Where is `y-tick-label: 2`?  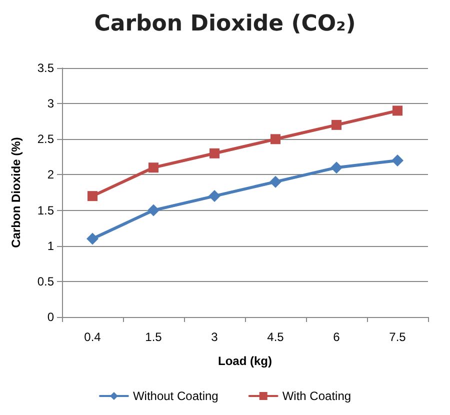
y-tick-label: 2 is located at coordinates (50, 175).